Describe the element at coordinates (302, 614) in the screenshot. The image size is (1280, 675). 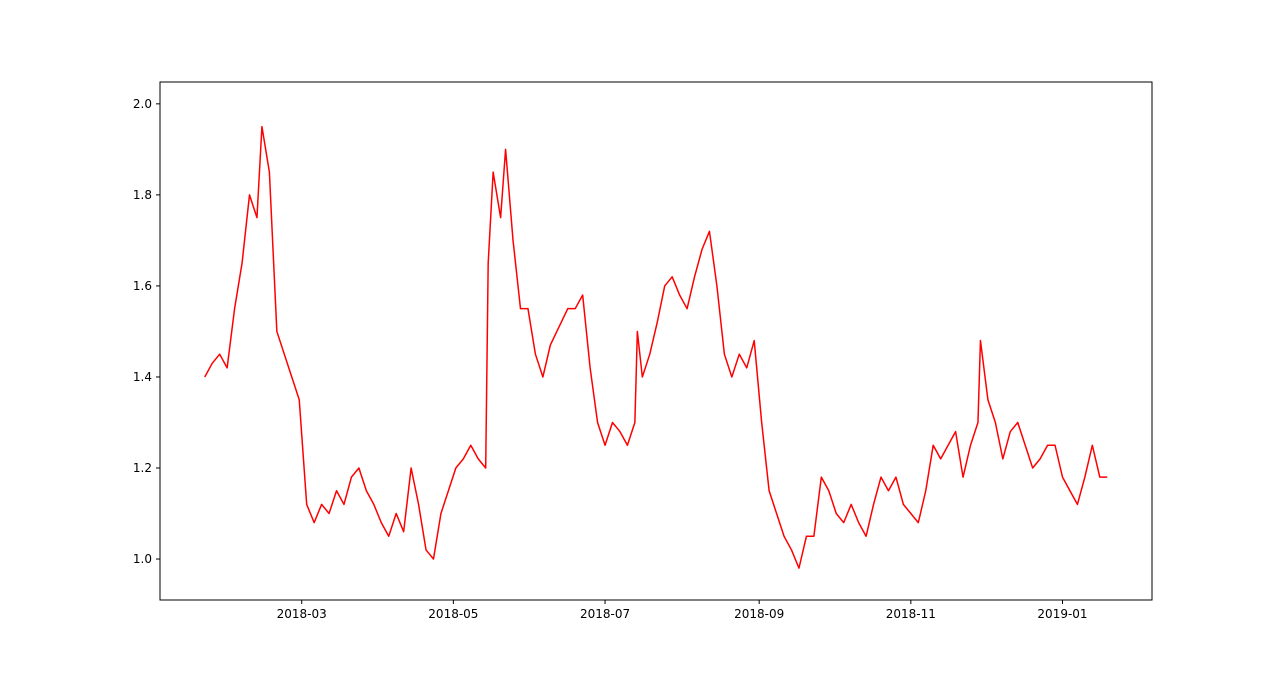
I see `x-tick-label: 2018-03` at that location.